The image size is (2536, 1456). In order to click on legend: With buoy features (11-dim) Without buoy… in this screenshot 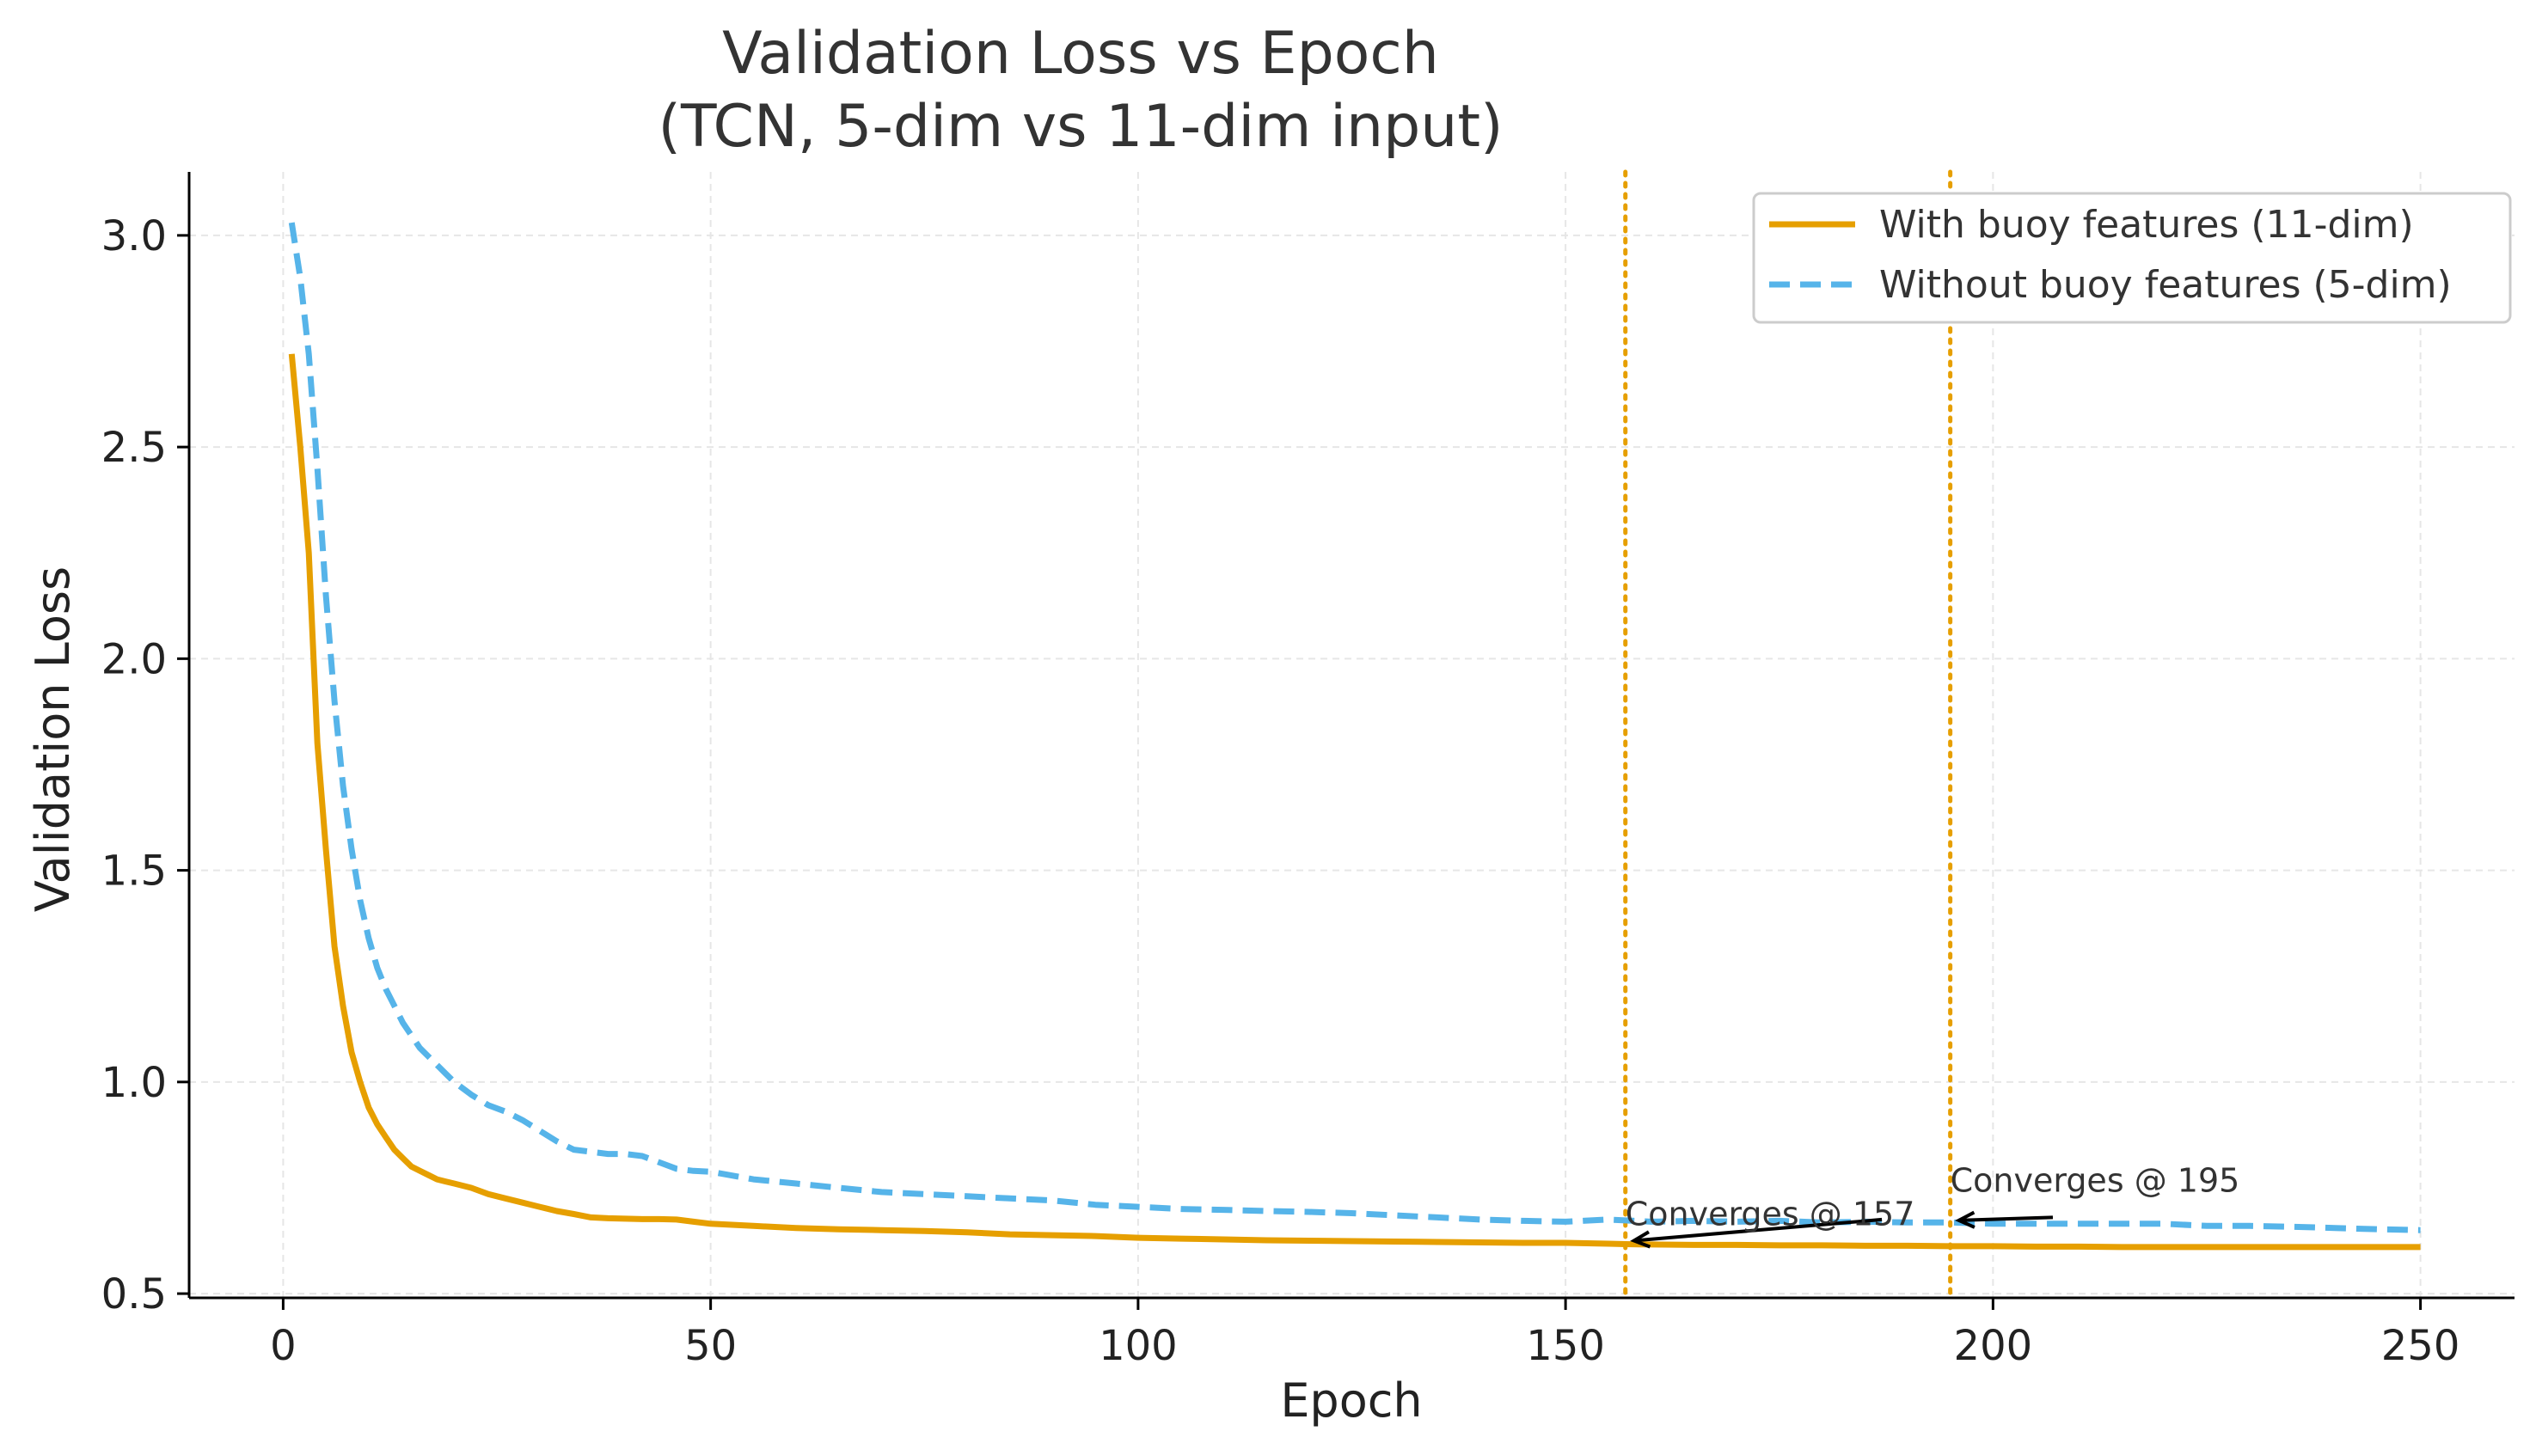, I will do `click(2132, 258)`.